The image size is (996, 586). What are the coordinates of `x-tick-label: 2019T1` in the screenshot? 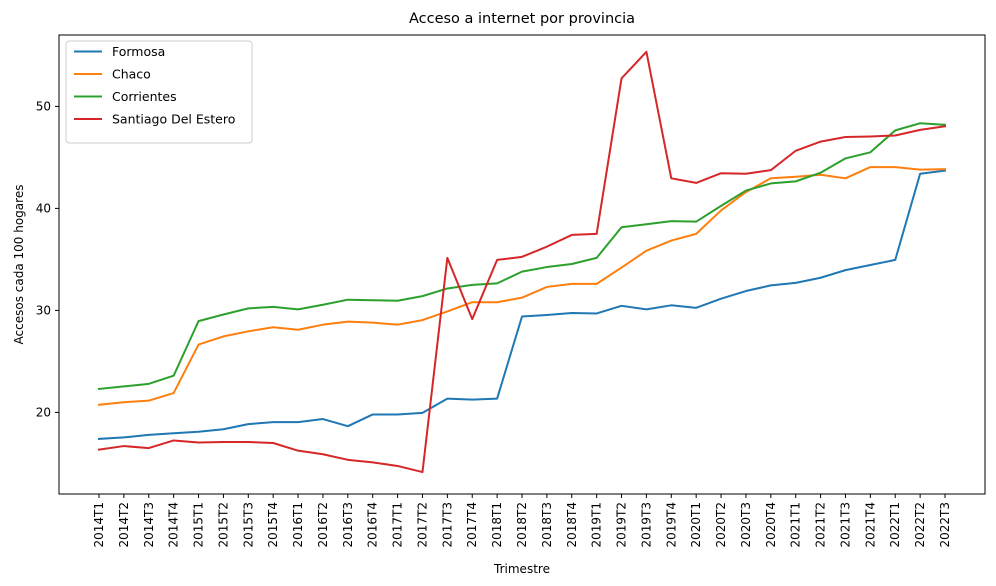 It's located at (597, 525).